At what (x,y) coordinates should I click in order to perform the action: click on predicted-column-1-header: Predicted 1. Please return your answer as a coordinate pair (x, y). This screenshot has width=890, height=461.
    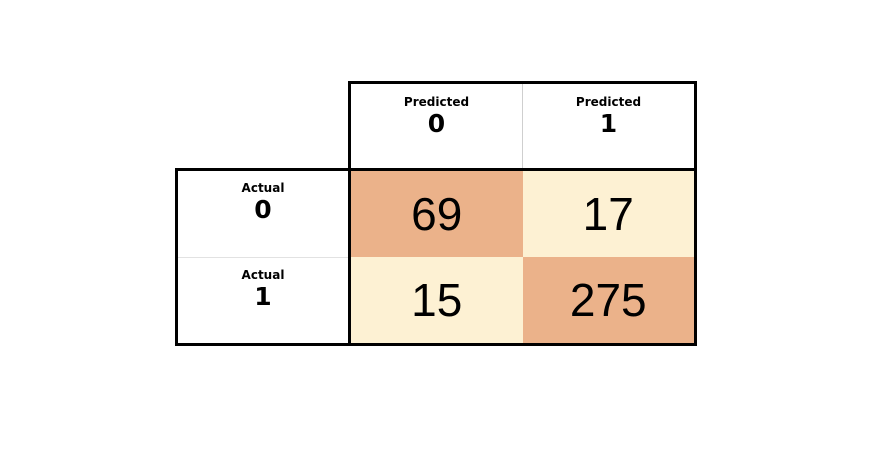
    Looking at the image, I should click on (608, 126).